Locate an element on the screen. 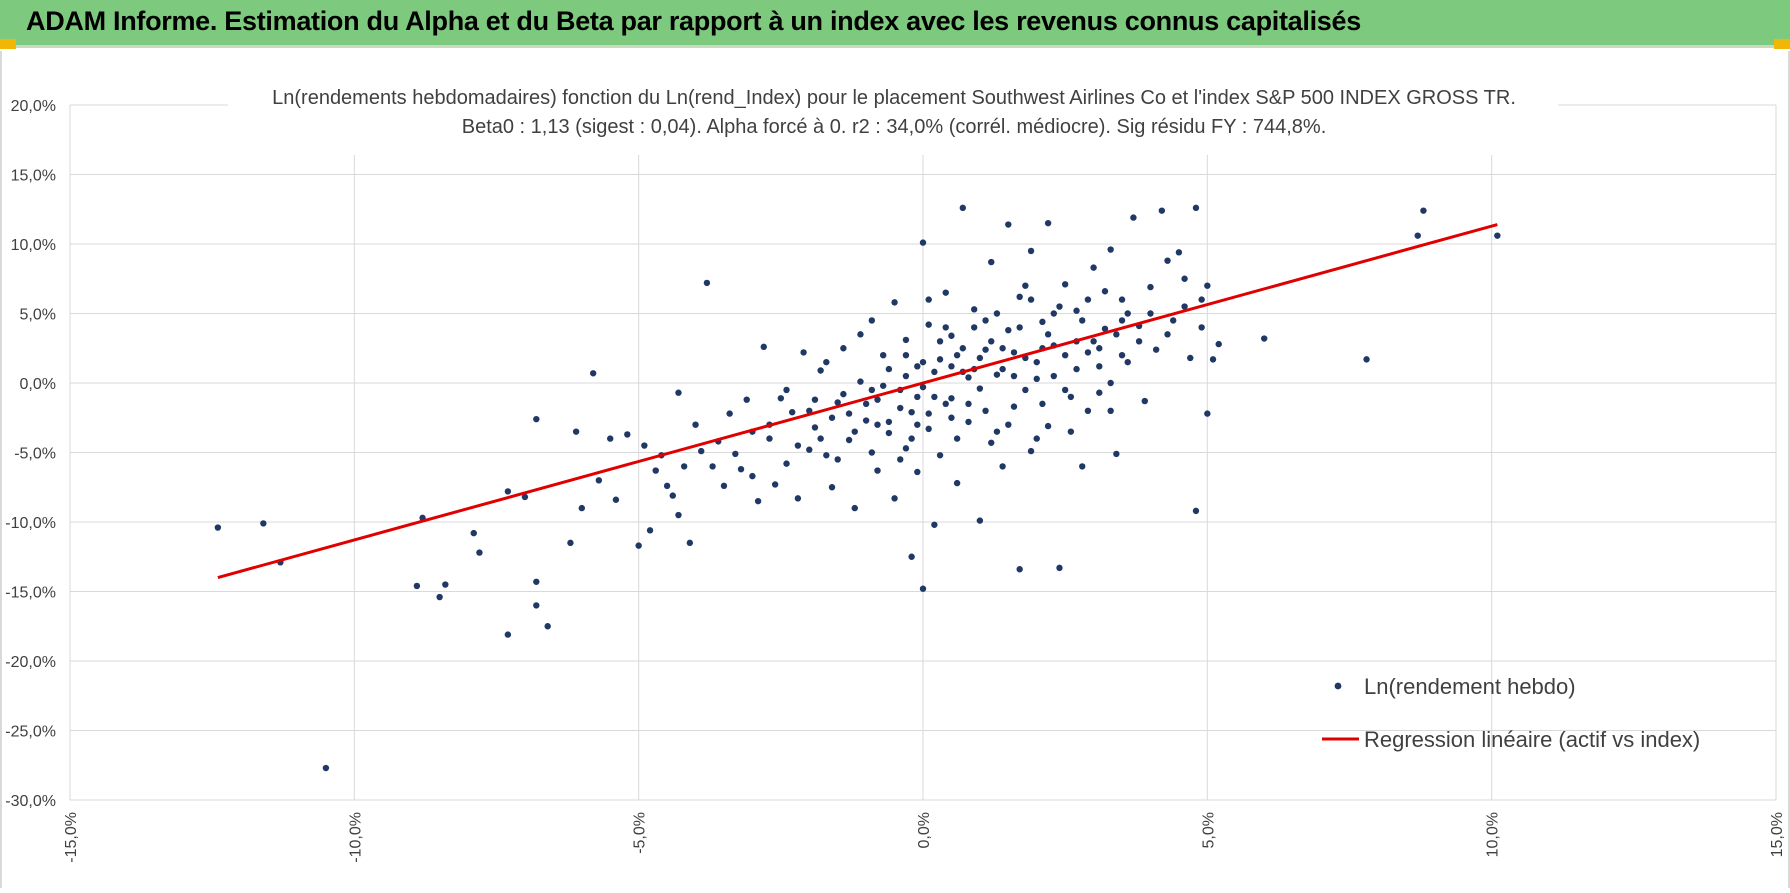 Image resolution: width=1790 pixels, height=893 pixels. y-tick-label: 10,0% is located at coordinates (33, 245).